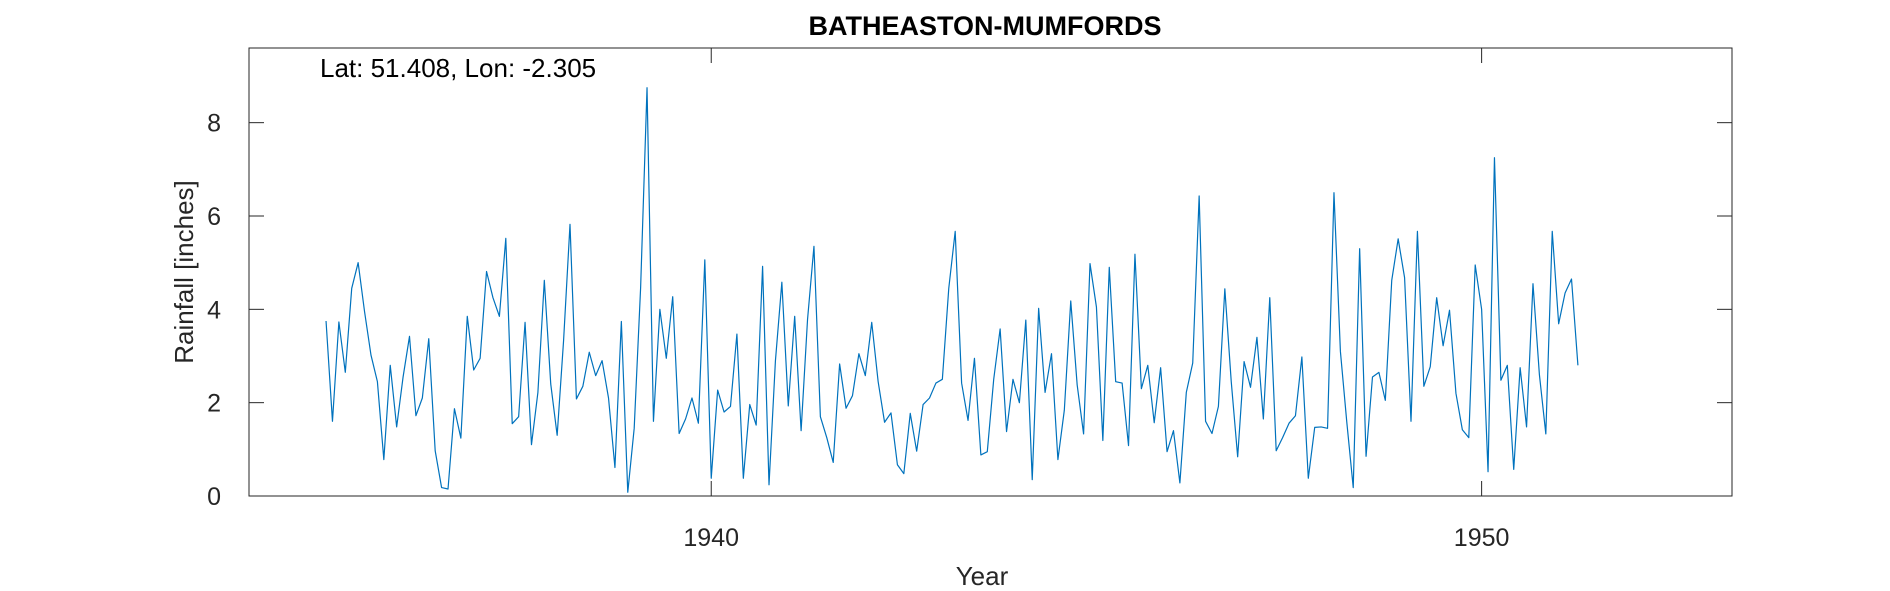 The height and width of the screenshot is (591, 1890). Describe the element at coordinates (214, 497) in the screenshot. I see `y-tick-label: 0` at that location.